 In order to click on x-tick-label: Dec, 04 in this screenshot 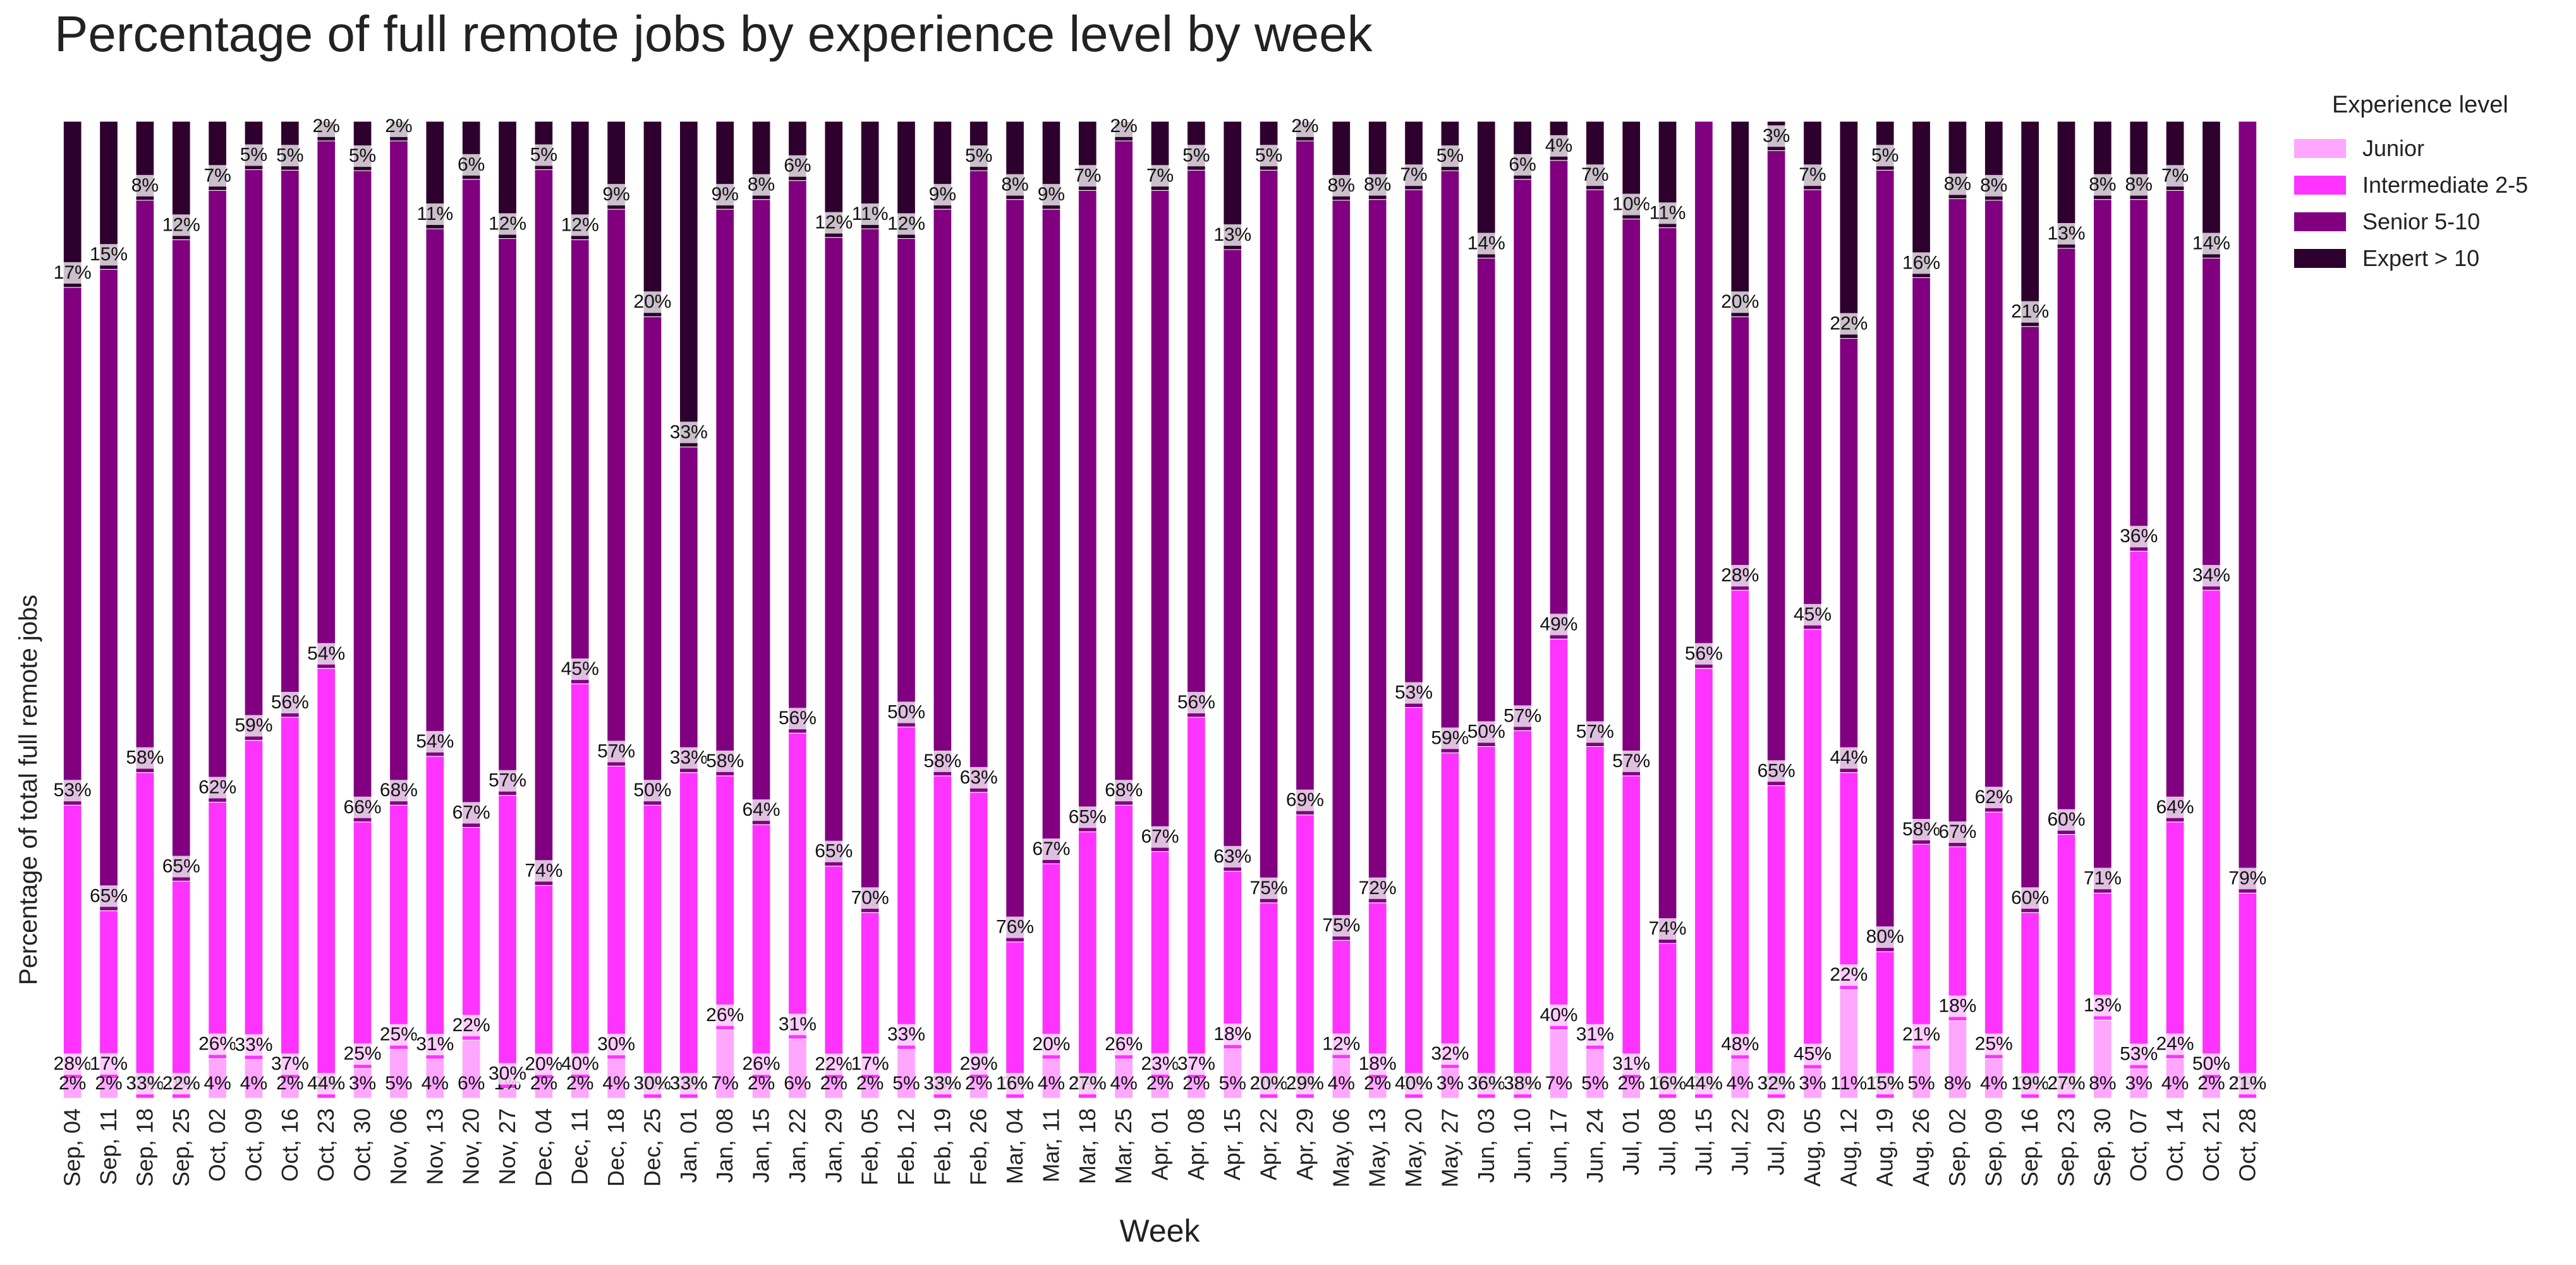, I will do `click(543, 1147)`.